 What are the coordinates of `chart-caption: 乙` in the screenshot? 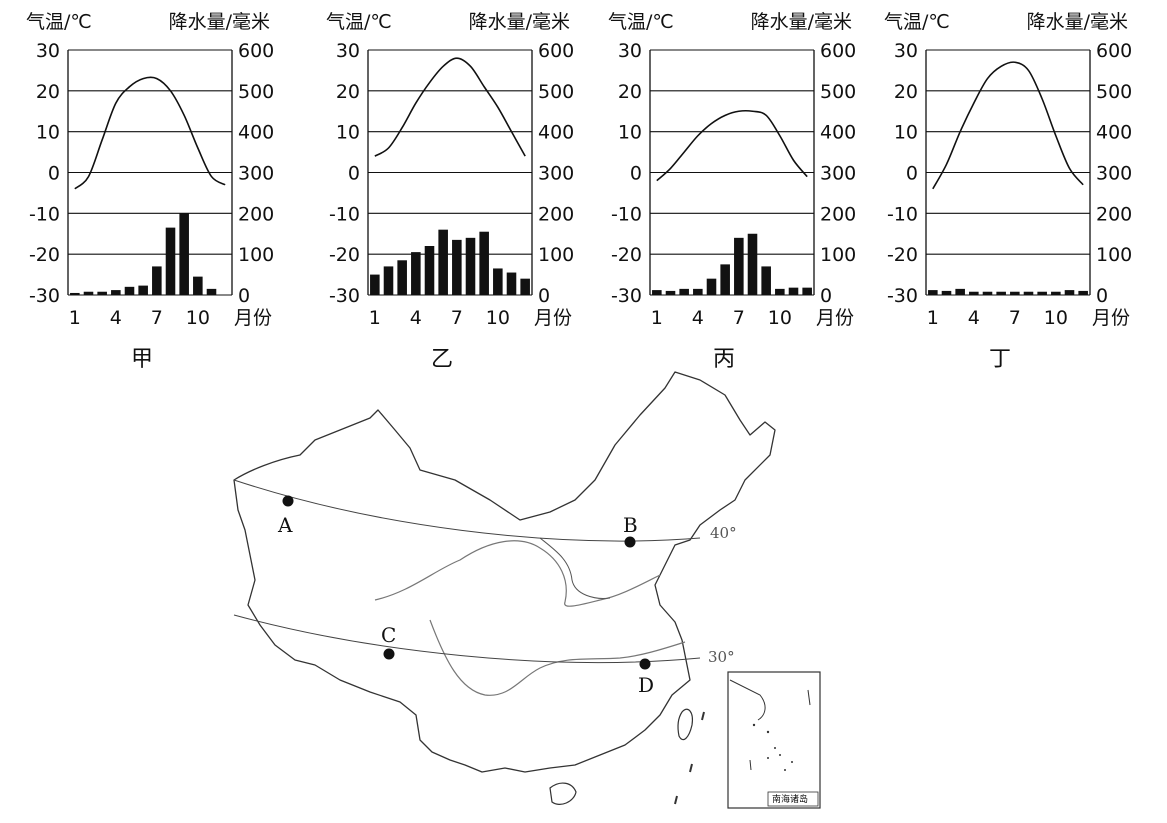 It's located at (442, 359).